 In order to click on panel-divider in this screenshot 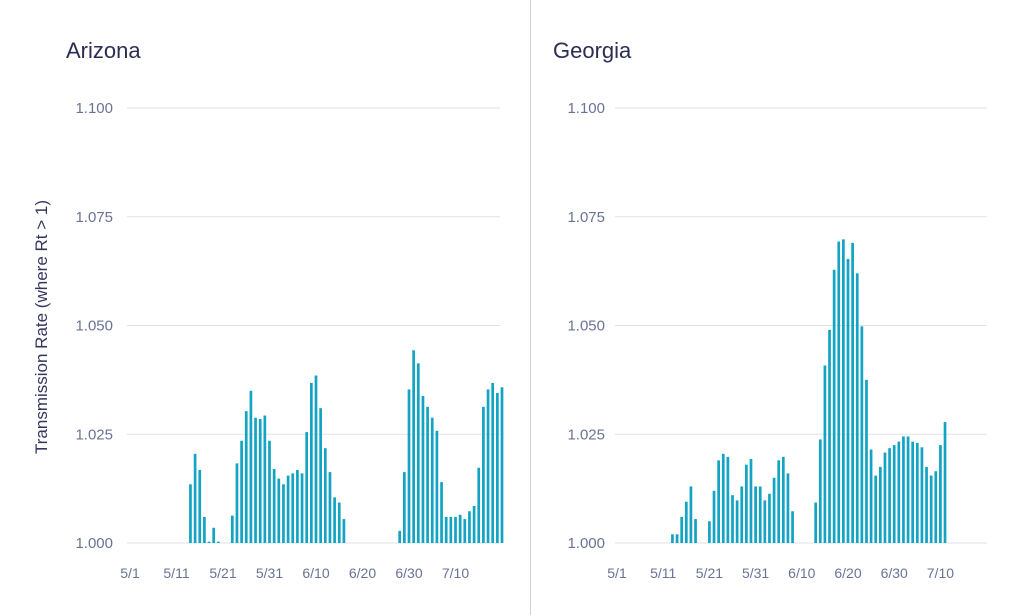, I will do `click(530, 307)`.